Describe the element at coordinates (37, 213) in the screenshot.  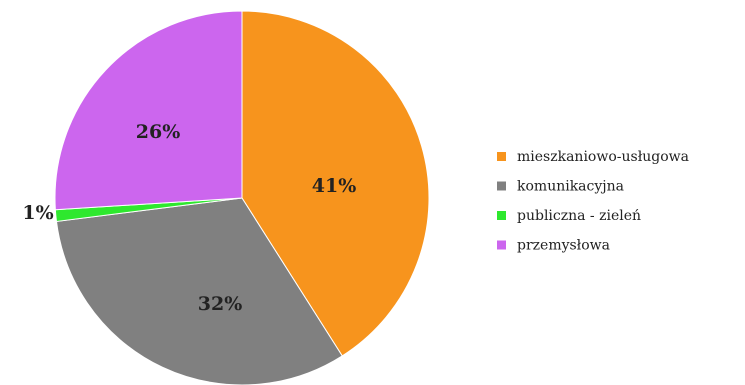
I see `slice-label-2: 1%` at that location.